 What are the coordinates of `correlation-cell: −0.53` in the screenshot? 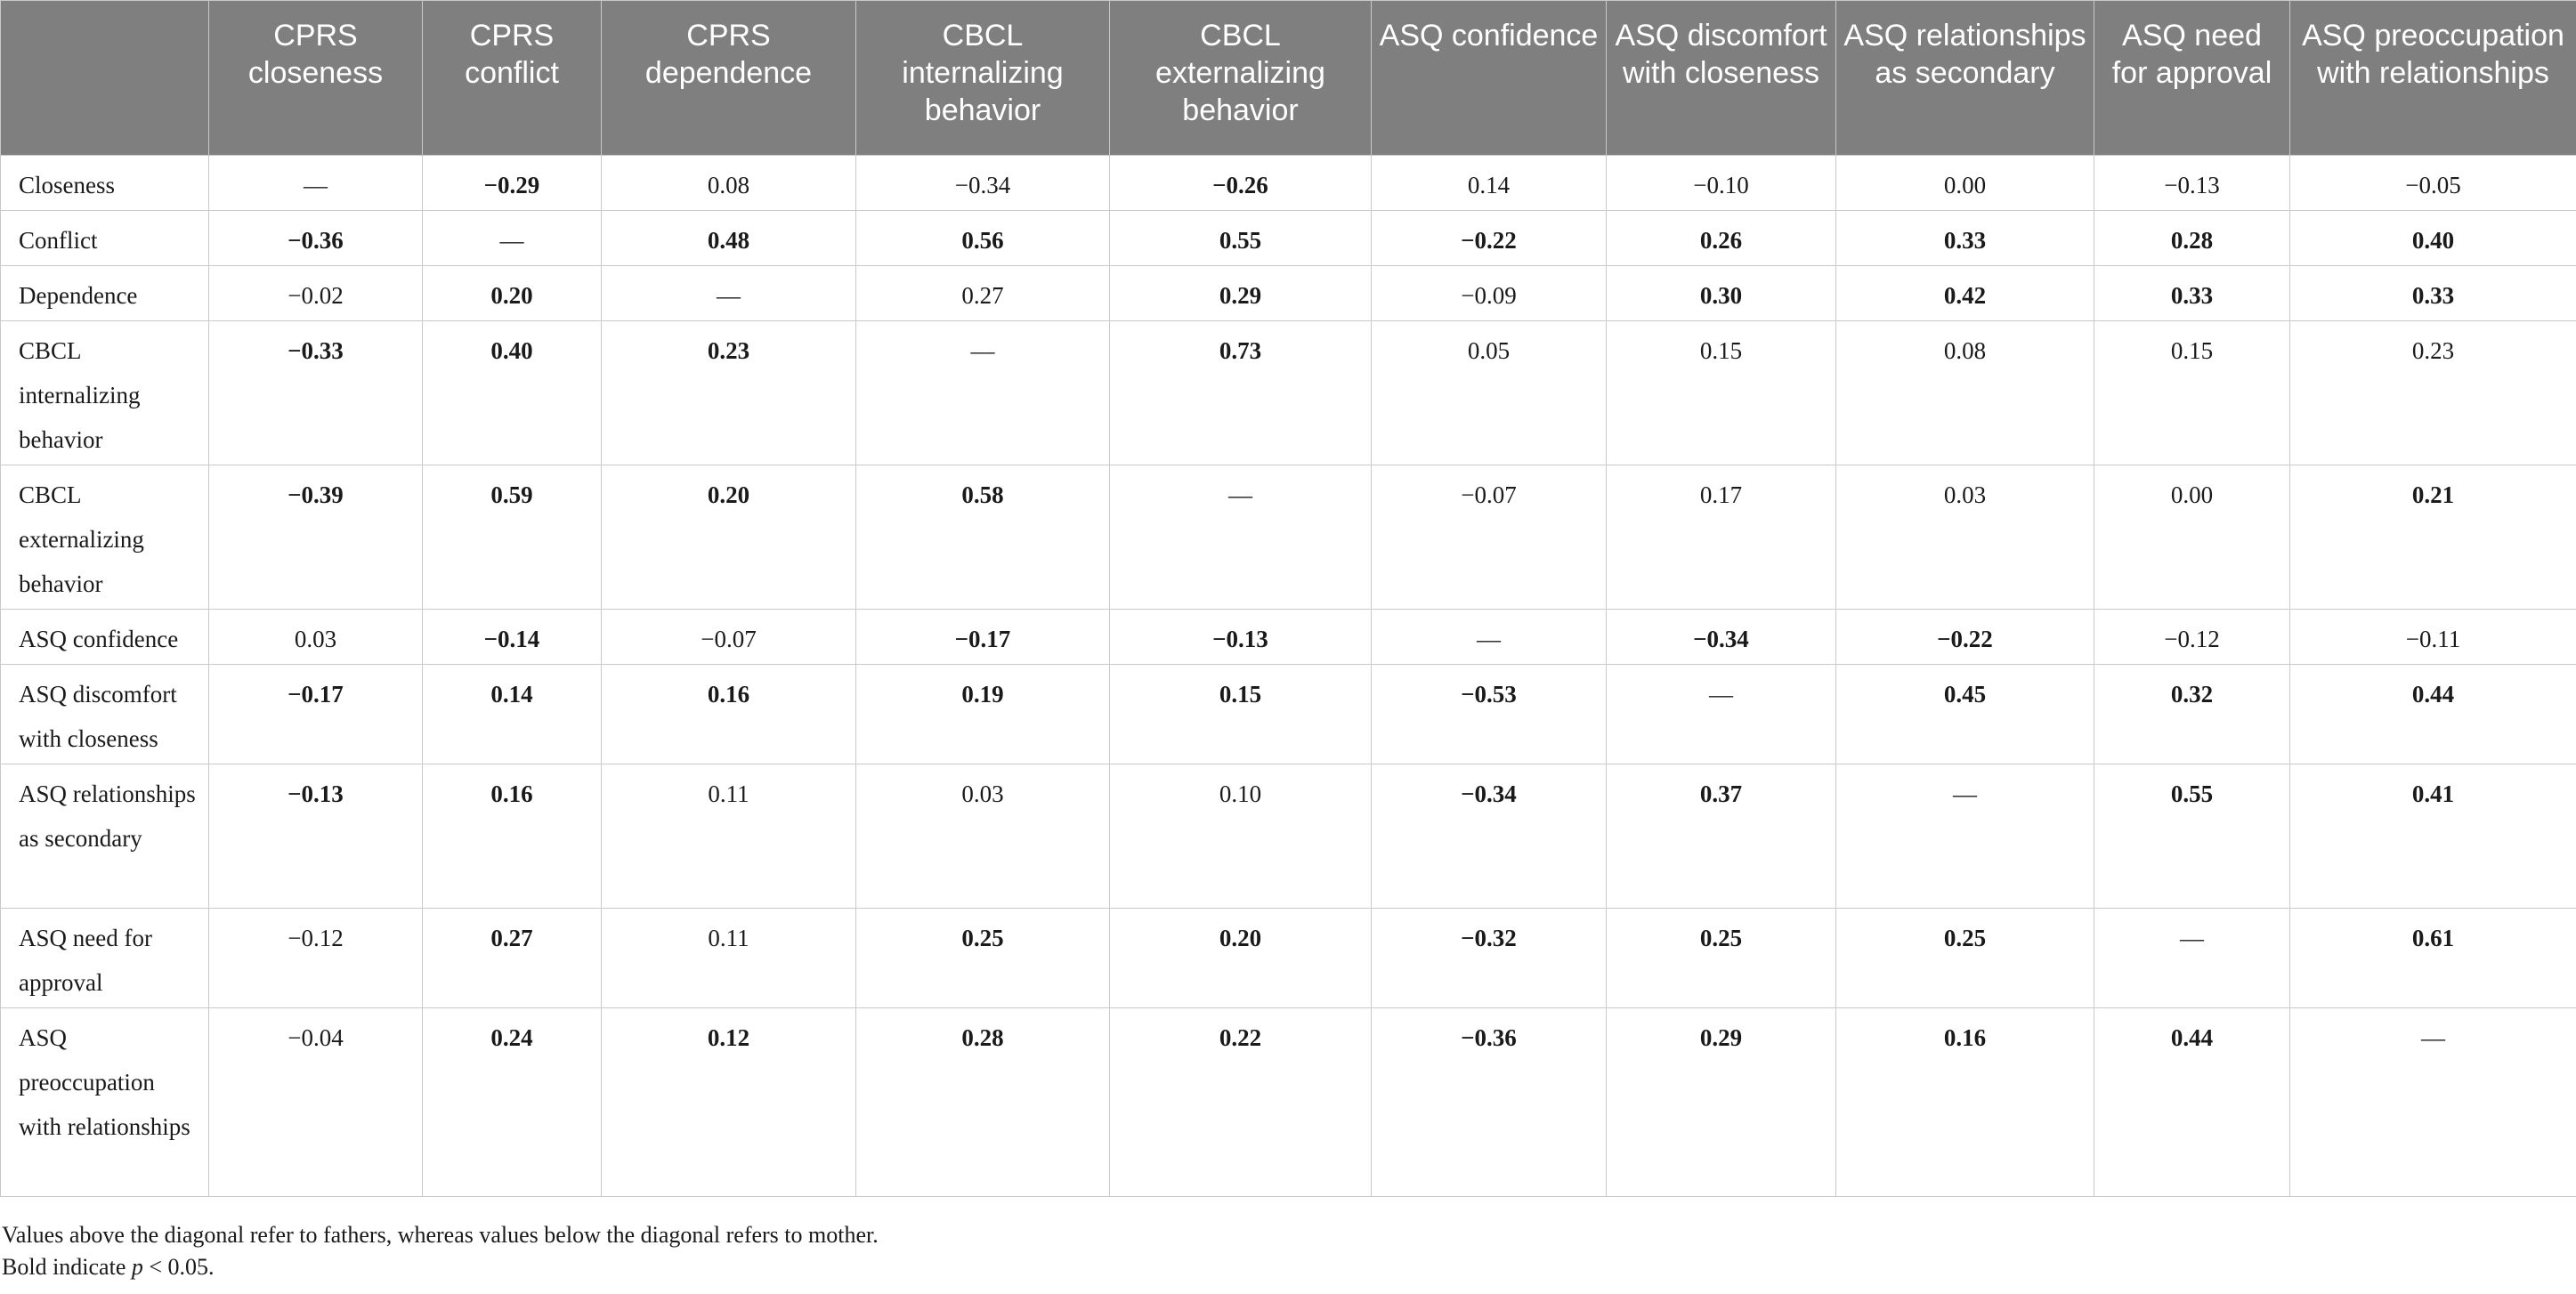 It's located at (1489, 714).